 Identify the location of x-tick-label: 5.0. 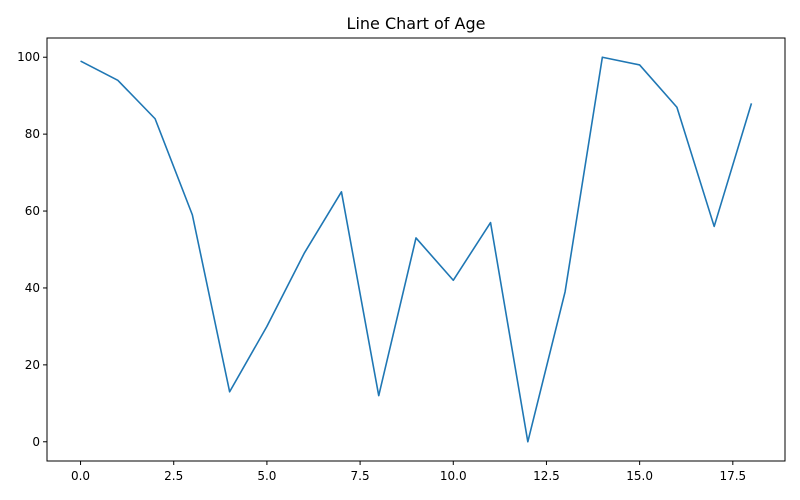
(266, 476).